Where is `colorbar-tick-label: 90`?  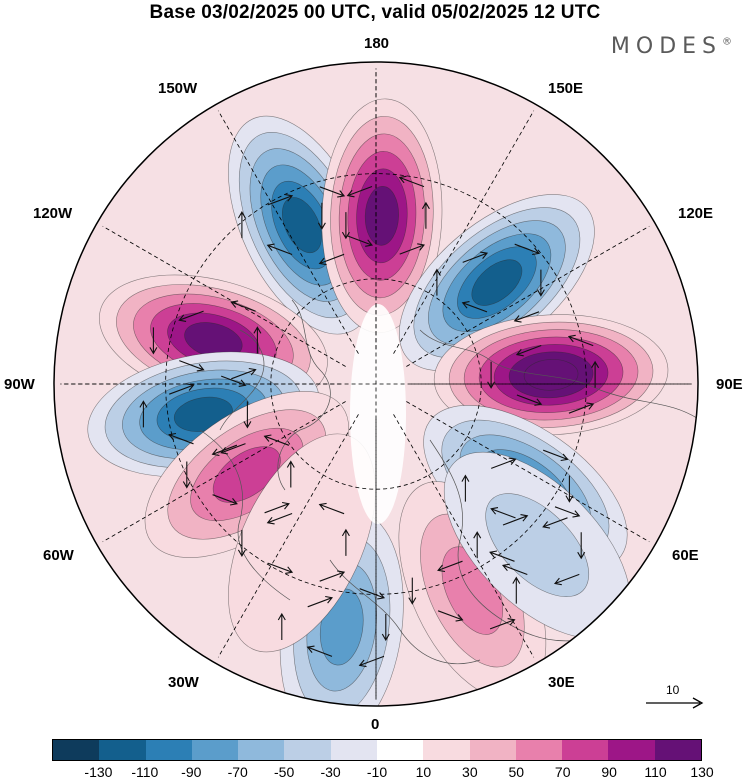 colorbar-tick-label: 90 is located at coordinates (609, 772).